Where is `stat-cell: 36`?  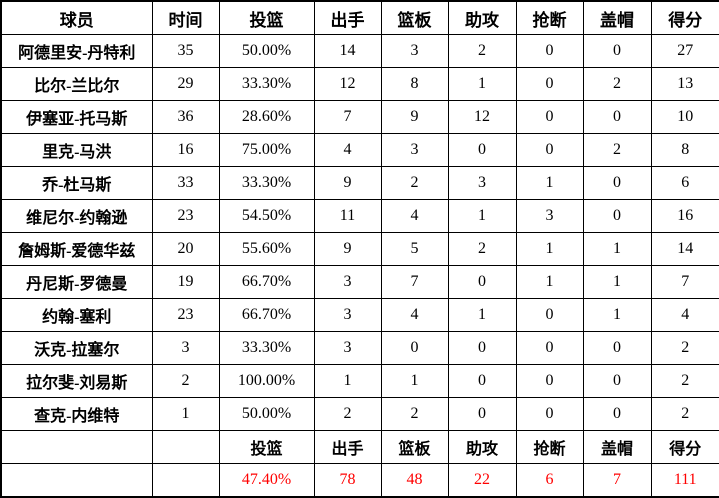 stat-cell: 36 is located at coordinates (185, 117).